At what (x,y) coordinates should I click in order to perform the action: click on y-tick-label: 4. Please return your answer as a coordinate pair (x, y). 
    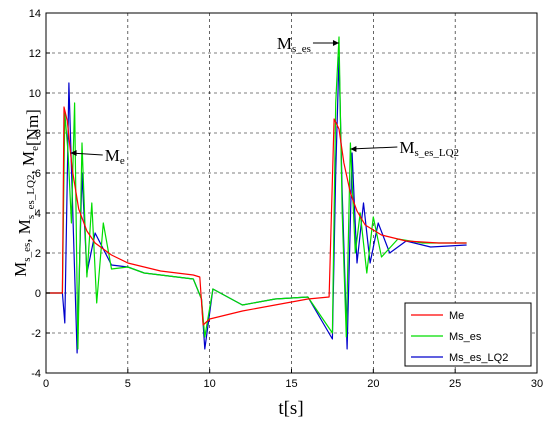
    Looking at the image, I should click on (38, 214).